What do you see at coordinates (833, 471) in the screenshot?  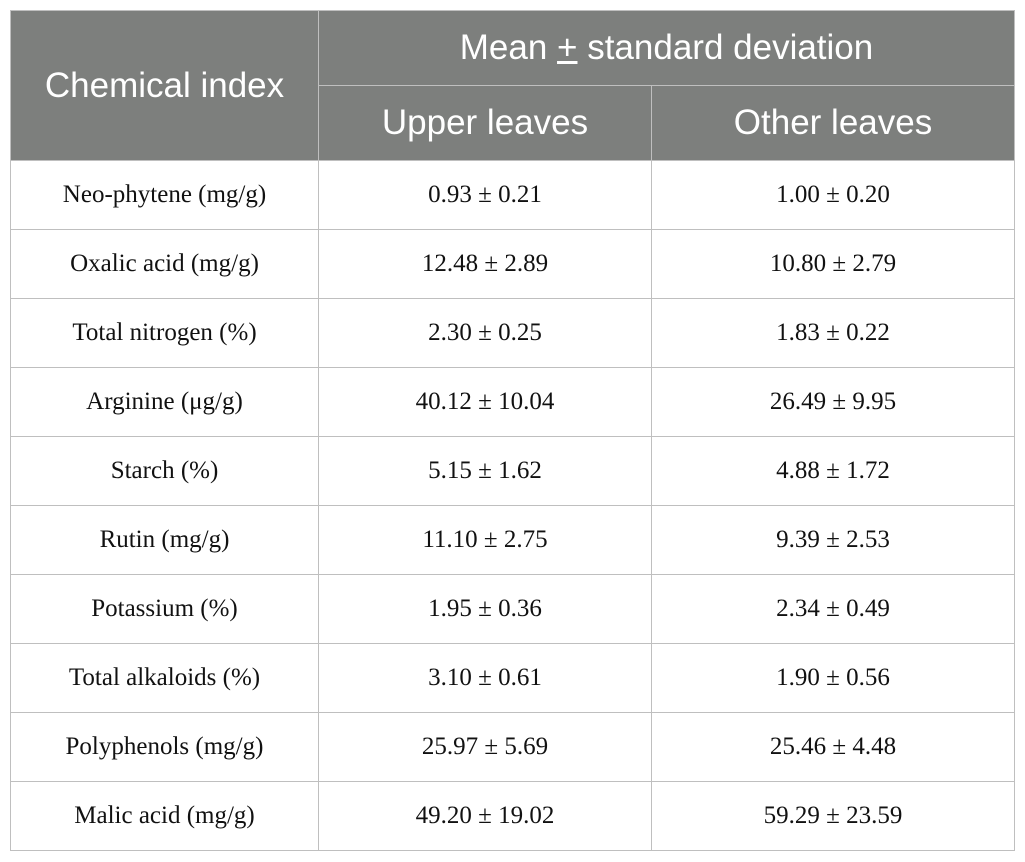 I see `cell-other: 4.88 ± 1.72` at bounding box center [833, 471].